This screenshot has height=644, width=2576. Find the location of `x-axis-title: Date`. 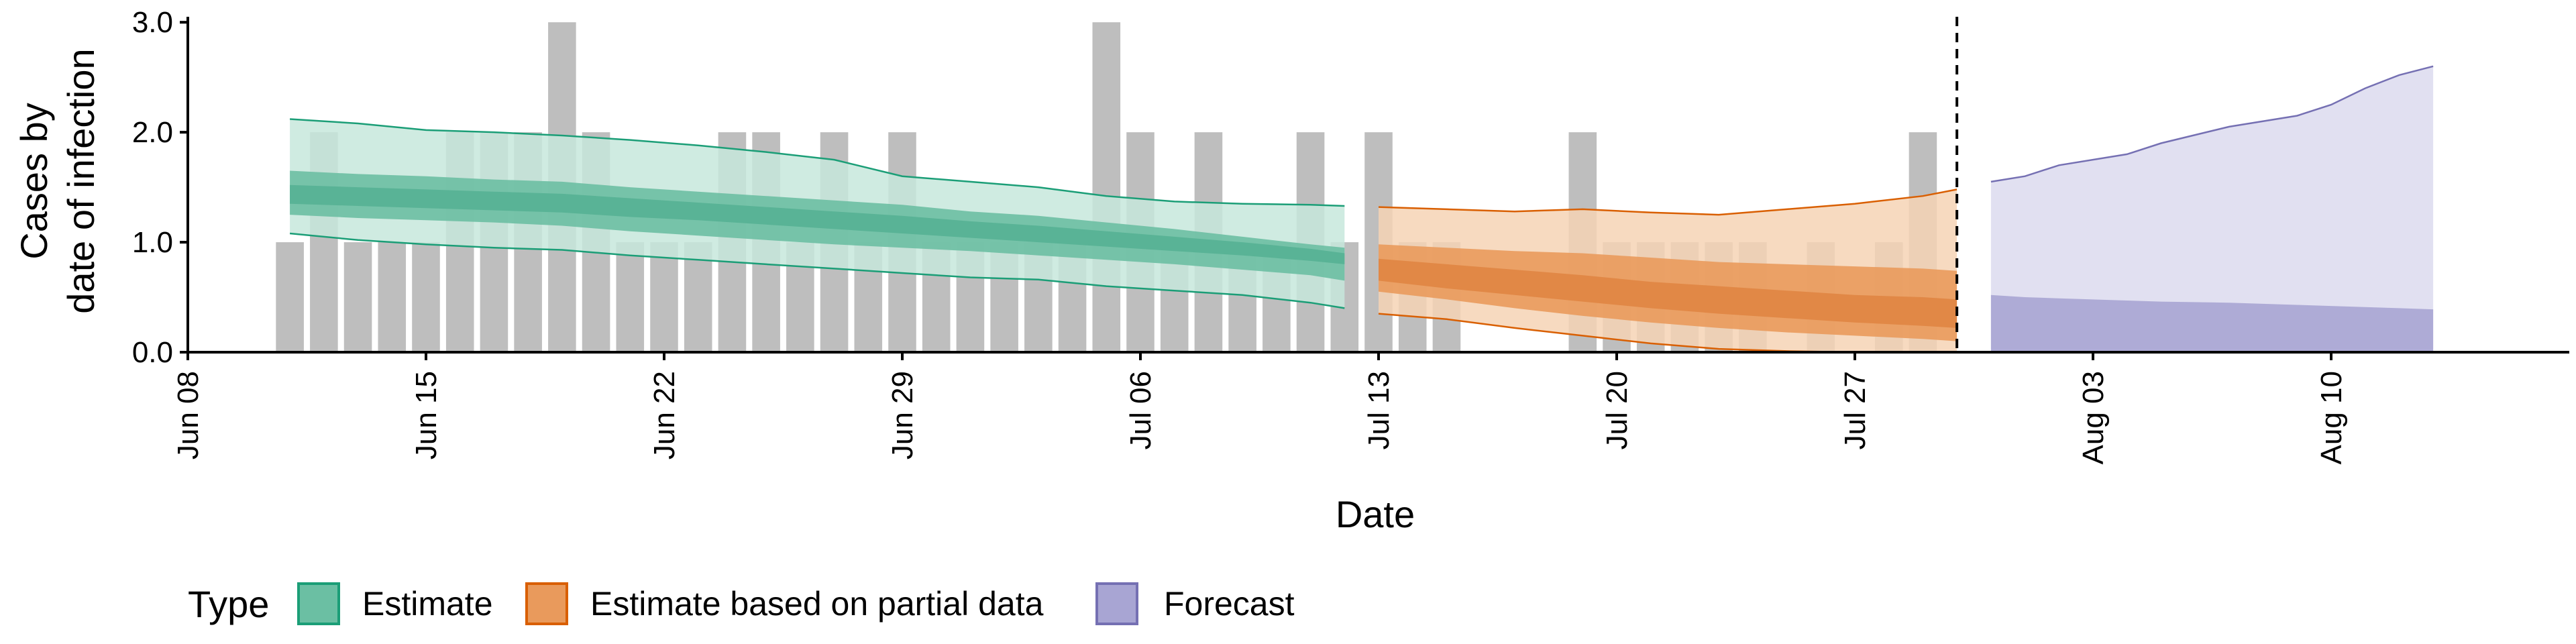

x-axis-title: Date is located at coordinates (1375, 514).